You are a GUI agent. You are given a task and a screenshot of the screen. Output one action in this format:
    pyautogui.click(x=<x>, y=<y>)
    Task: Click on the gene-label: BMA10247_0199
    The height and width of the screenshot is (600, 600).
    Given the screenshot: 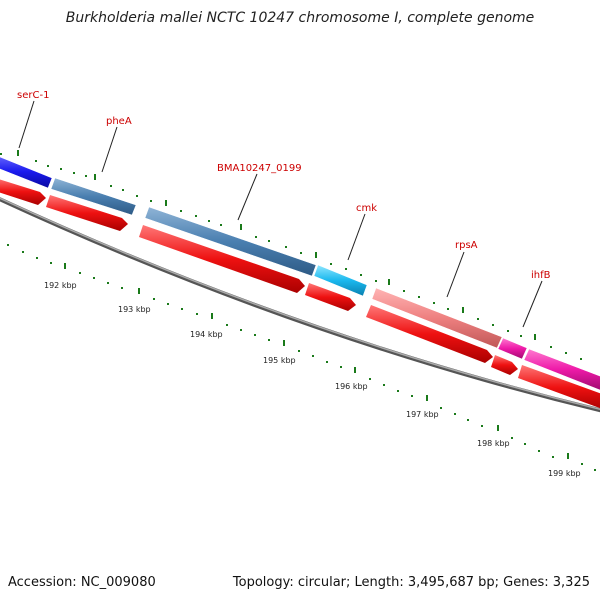 What is the action you would take?
    pyautogui.click(x=259, y=168)
    